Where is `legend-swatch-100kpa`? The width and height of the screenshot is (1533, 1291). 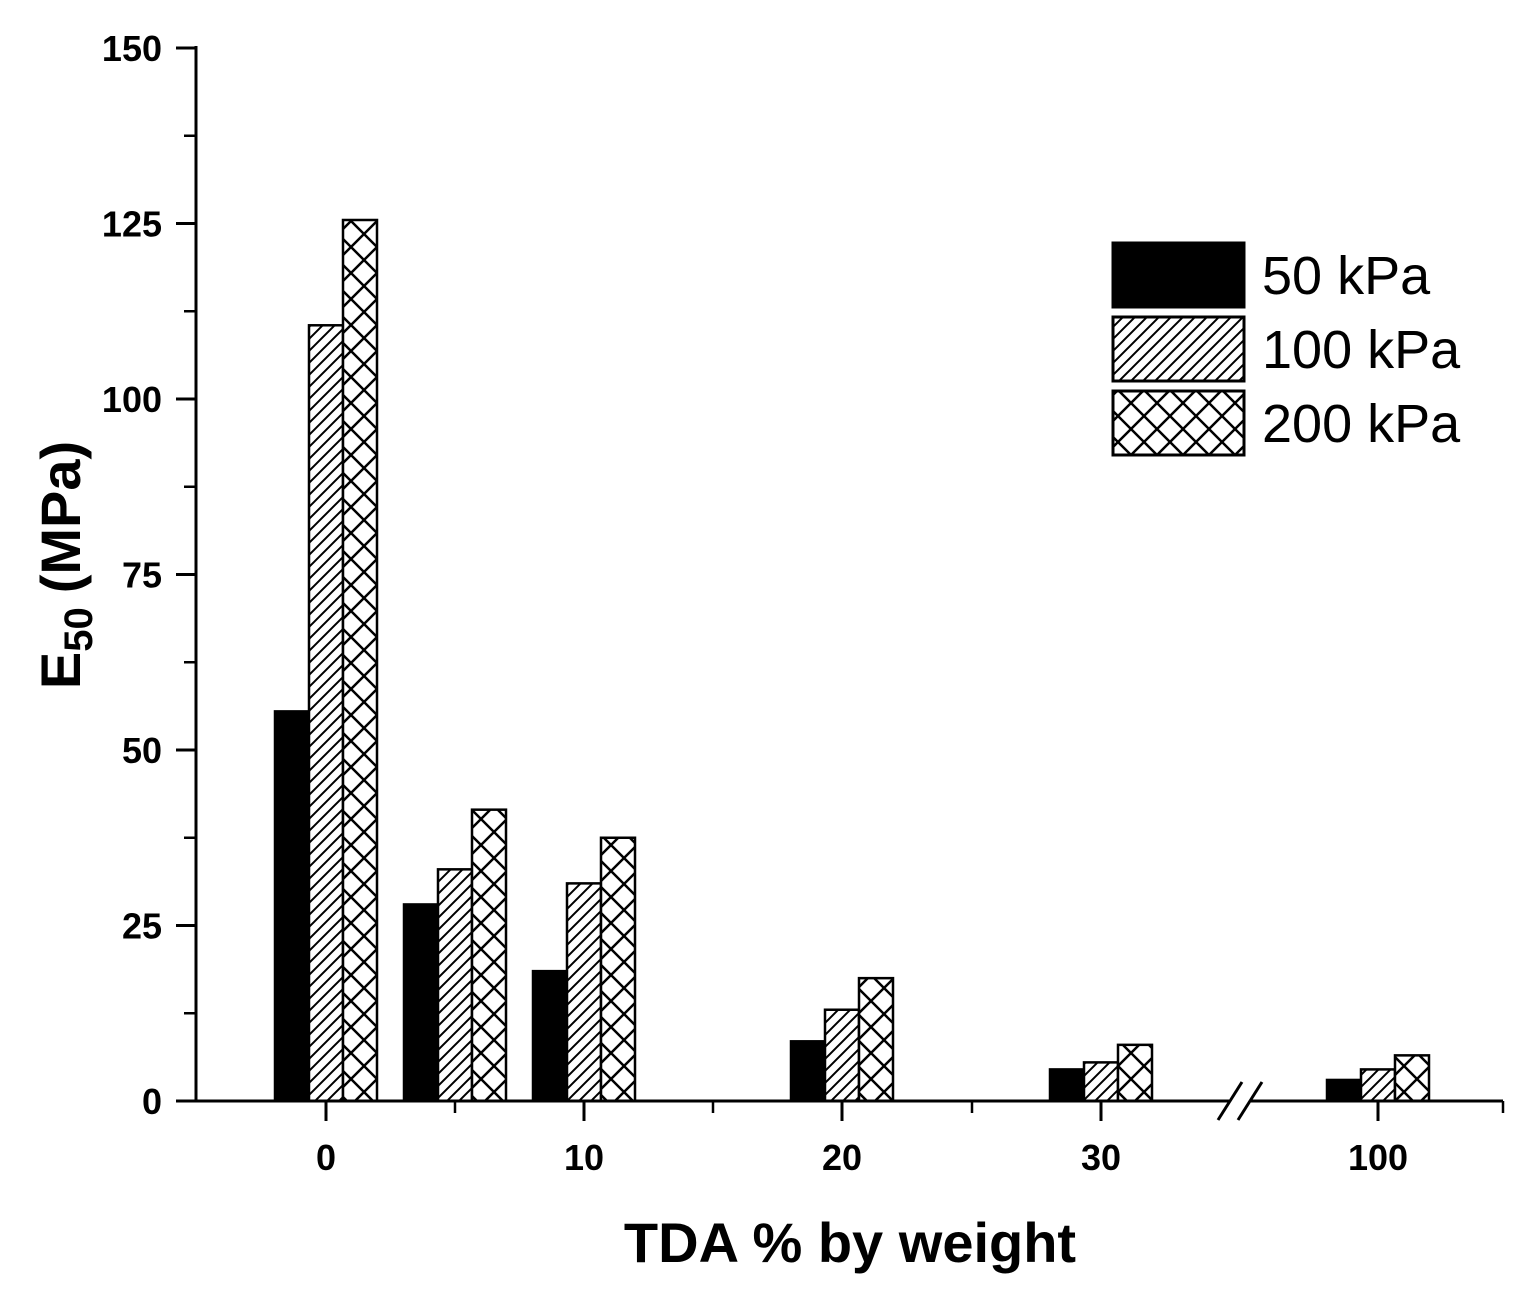
legend-swatch-100kpa is located at coordinates (1178, 349).